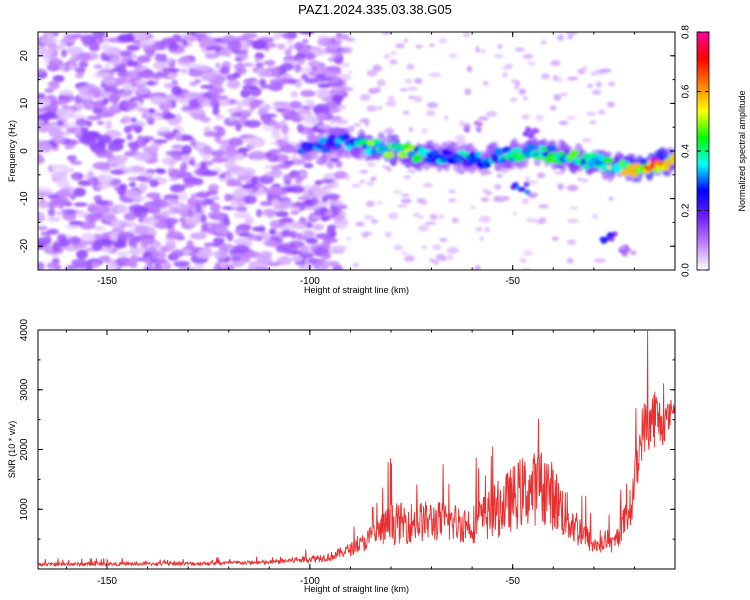 Image resolution: width=750 pixels, height=600 pixels. I want to click on colorbar-tick-label: 0.0, so click(686, 270).